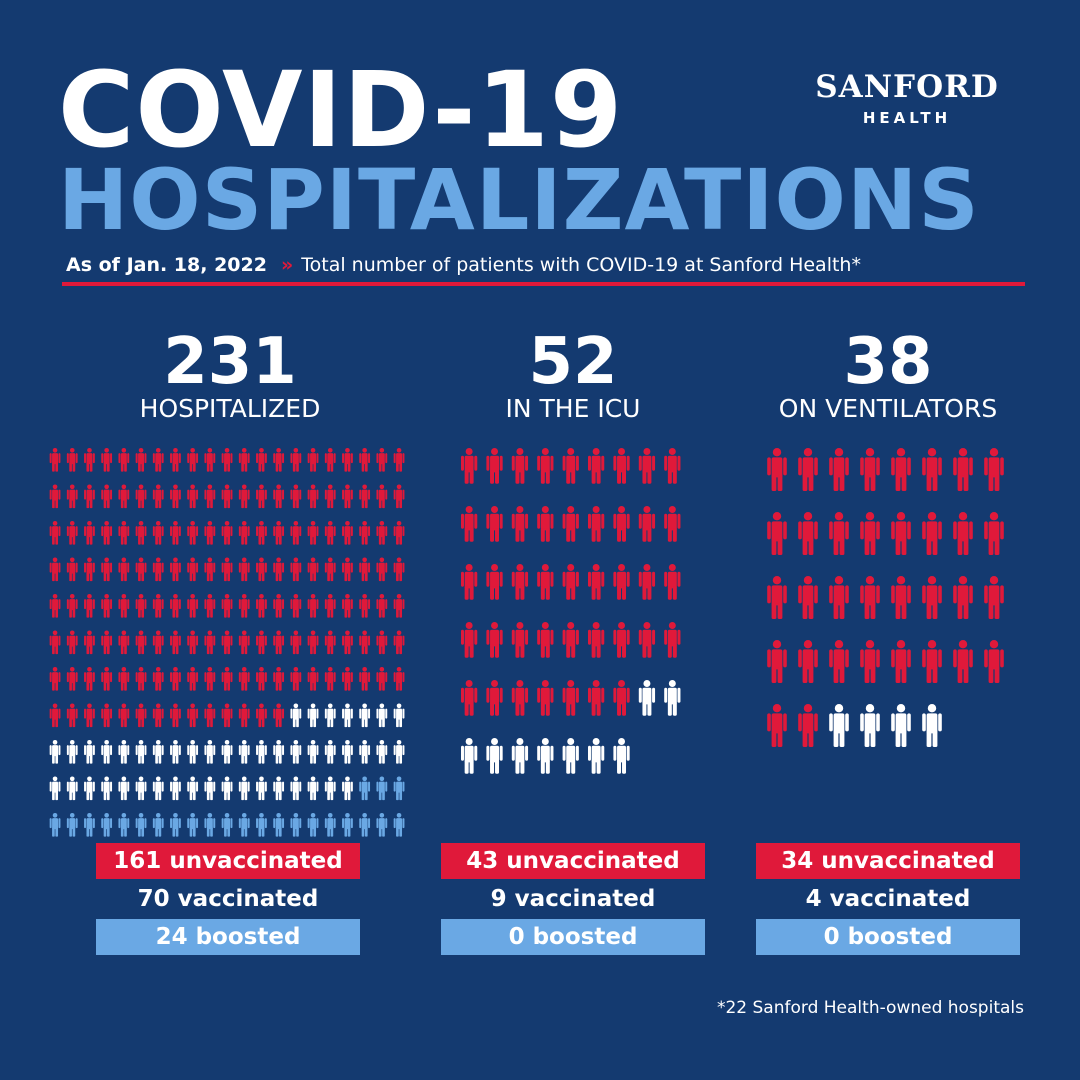  I want to click on vaccinated-label: 9 vaccinated, so click(573, 899).